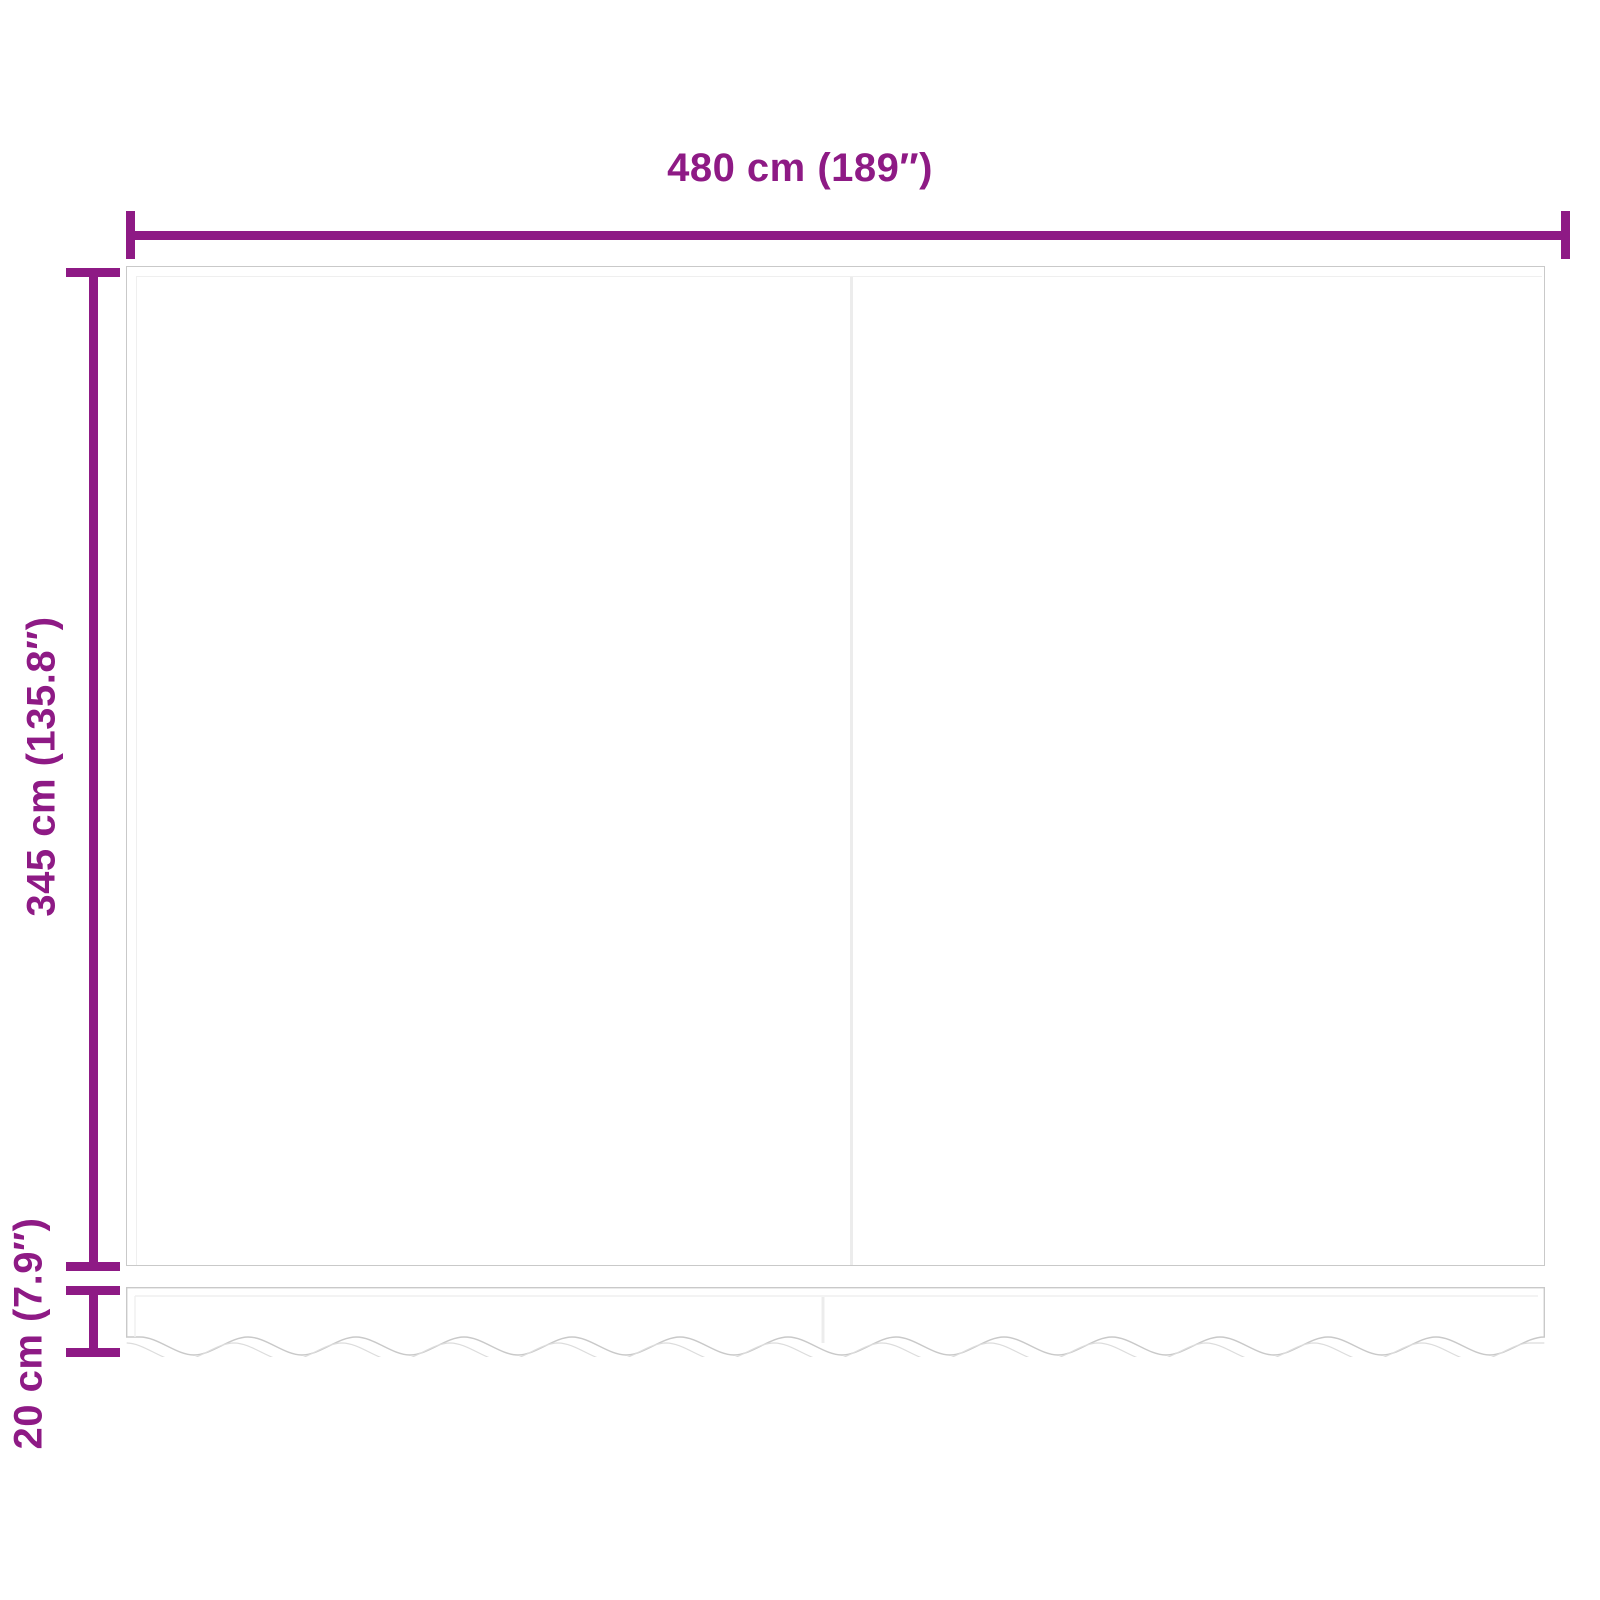 This screenshot has height=1600, width=1600. Describe the element at coordinates (93, 1266) in the screenshot. I see `height-dimension-end-cap-bottom` at that location.